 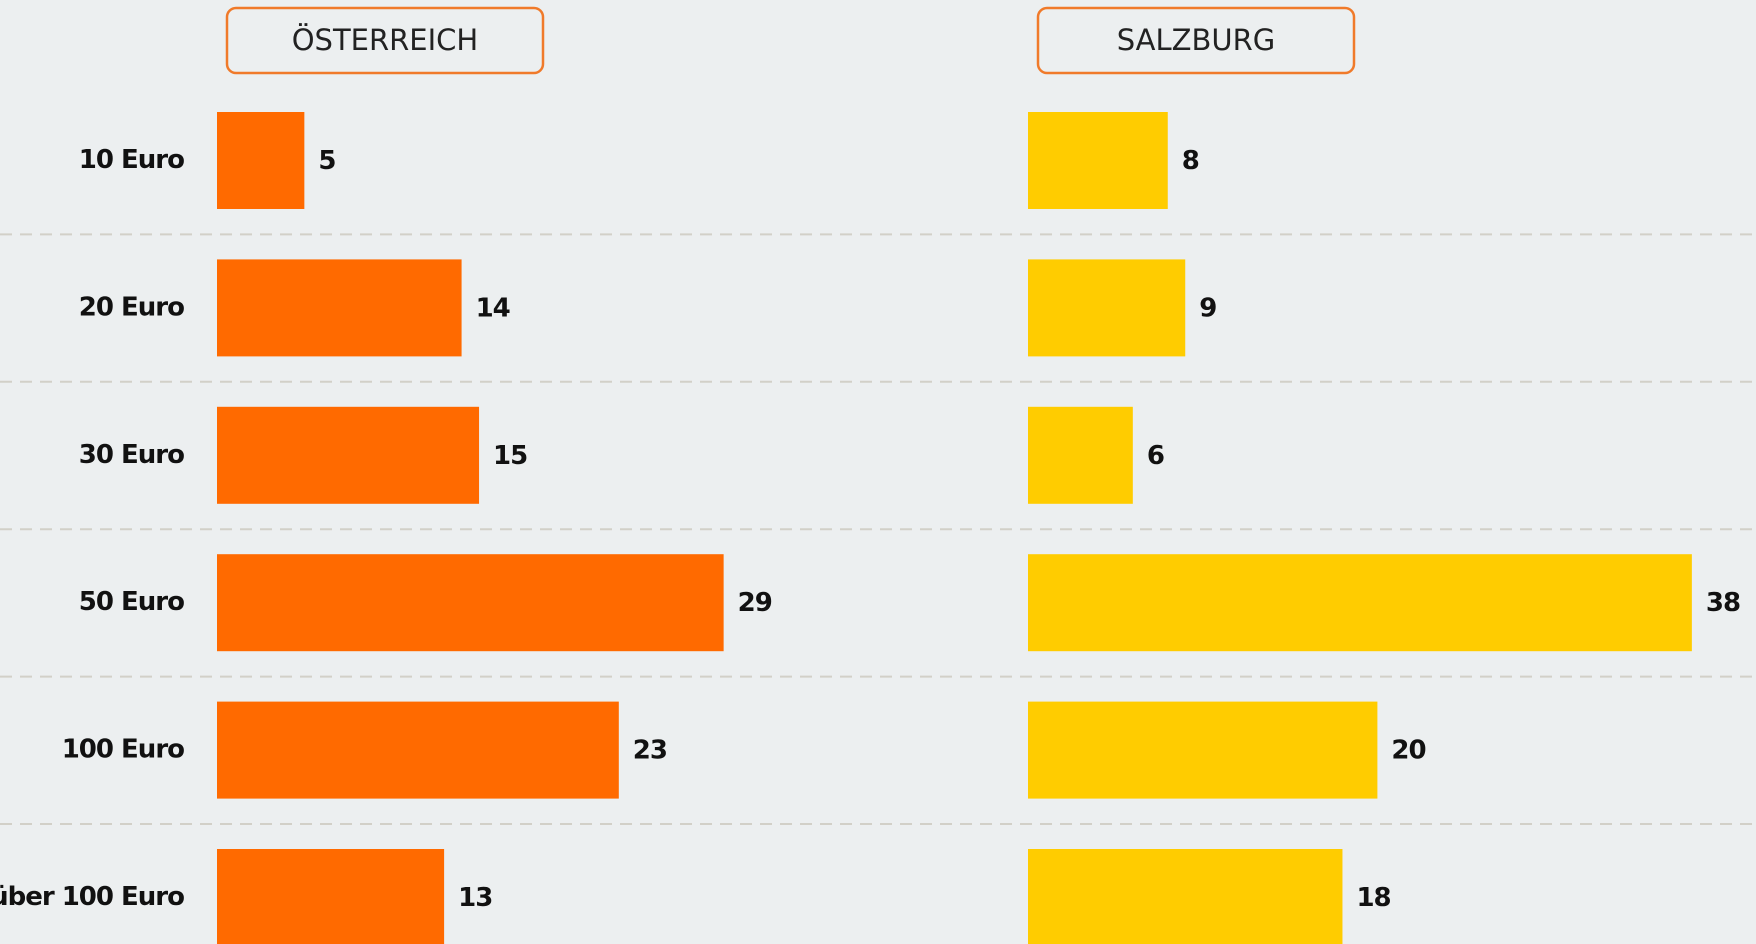 What do you see at coordinates (650, 751) in the screenshot?
I see `value-label: 23` at bounding box center [650, 751].